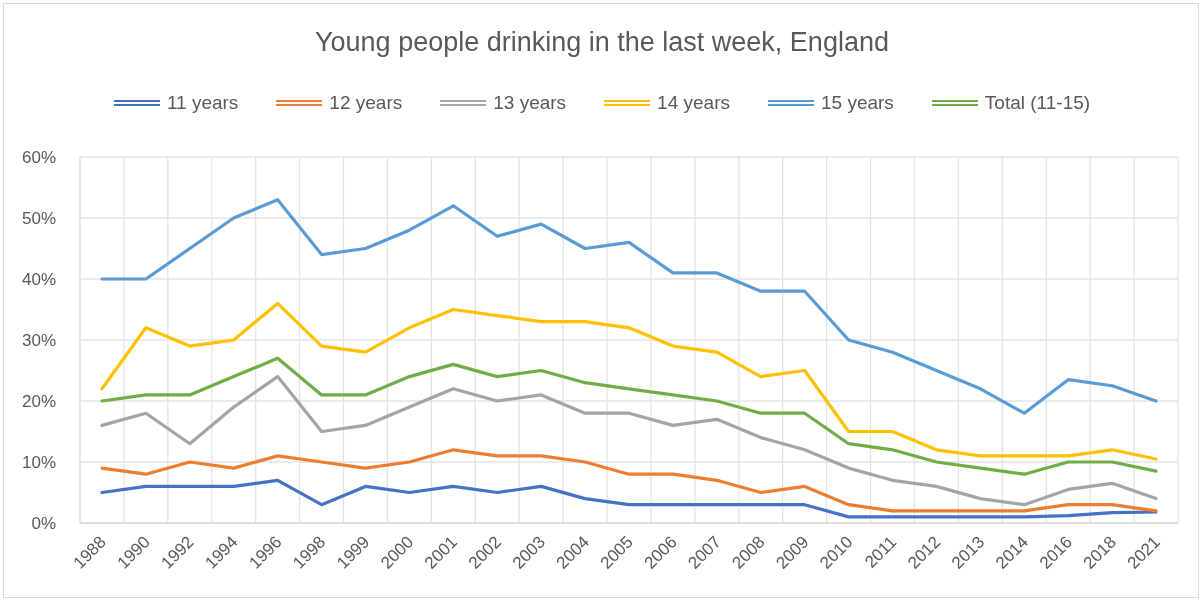 The height and width of the screenshot is (603, 1204). What do you see at coordinates (38, 280) in the screenshot?
I see `y-tick-label: 40%` at bounding box center [38, 280].